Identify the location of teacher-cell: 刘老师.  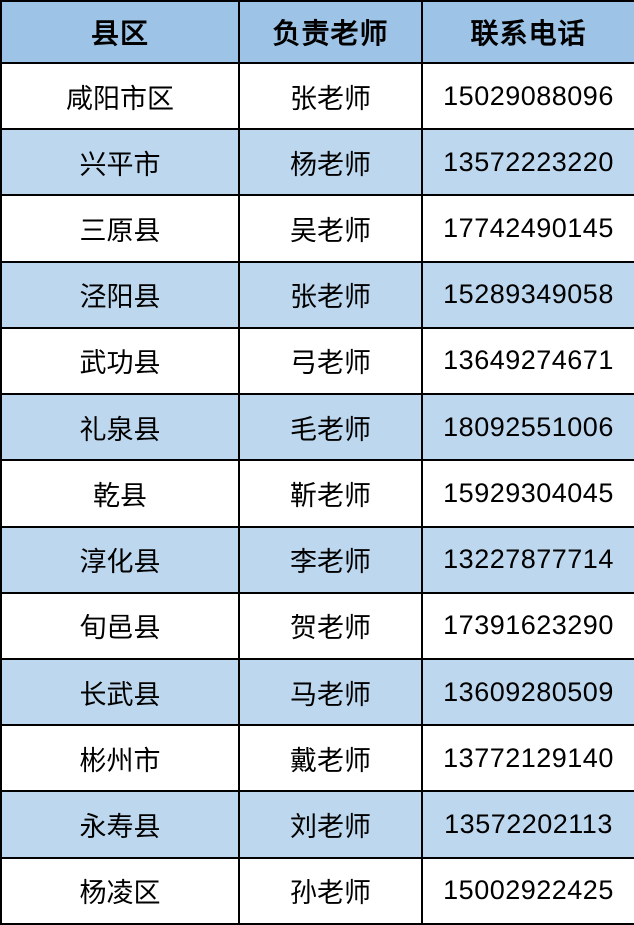
(330, 824).